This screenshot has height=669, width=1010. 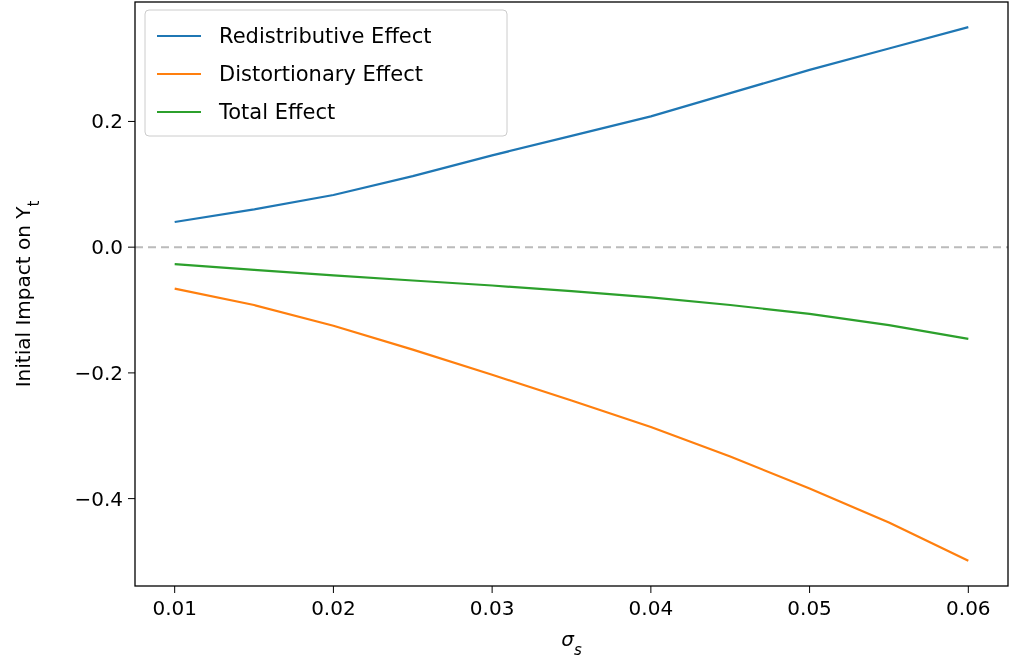 I want to click on line-series, so click(x=571, y=302).